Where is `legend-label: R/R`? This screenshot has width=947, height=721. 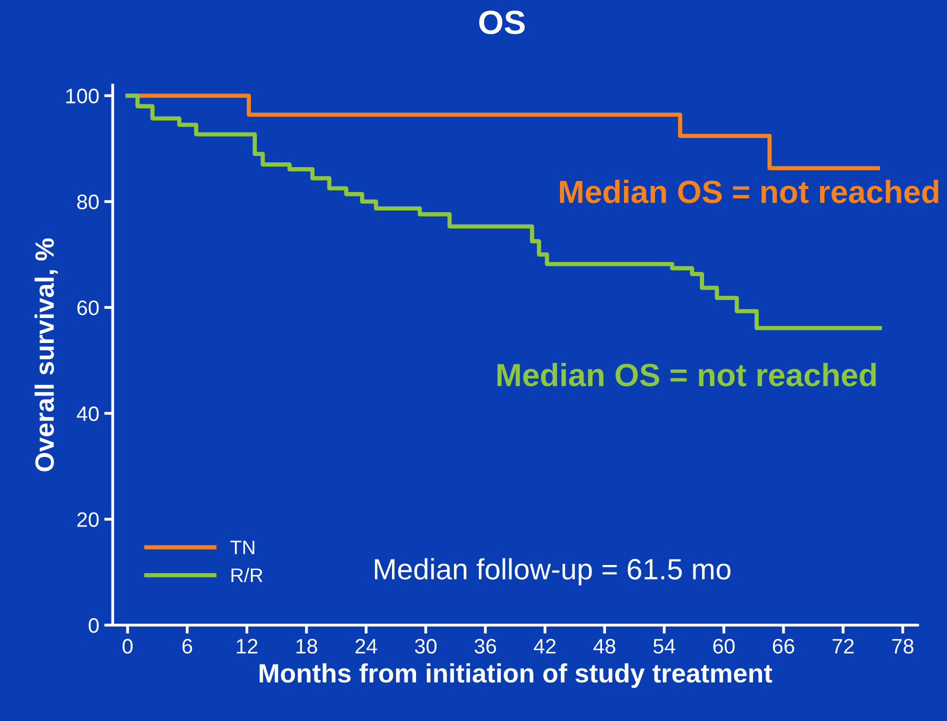 legend-label: R/R is located at coordinates (247, 575).